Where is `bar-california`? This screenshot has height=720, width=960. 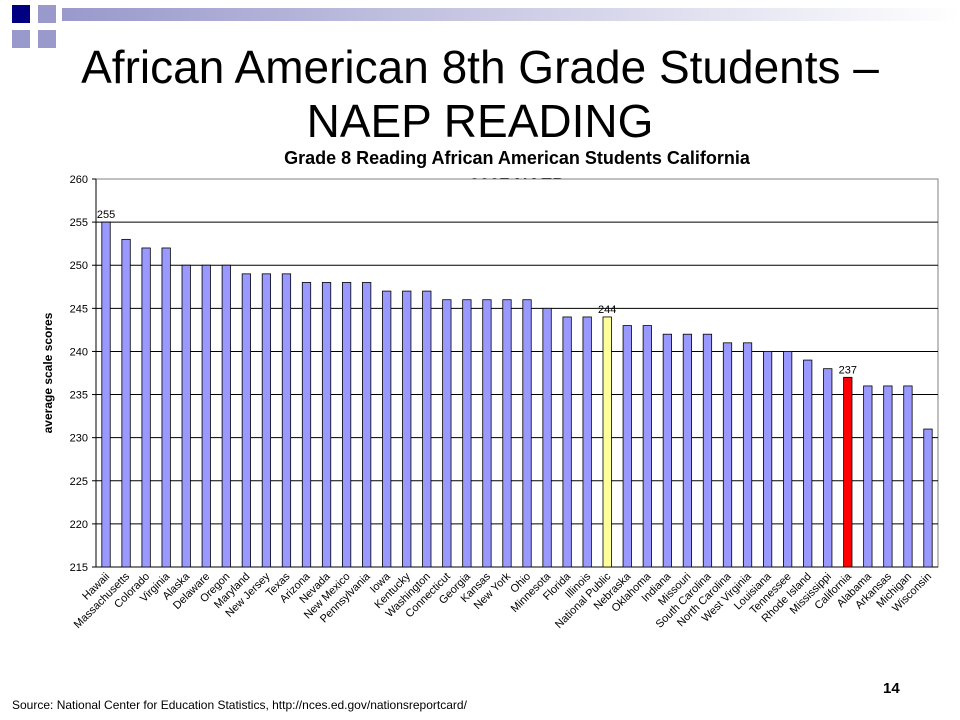 bar-california is located at coordinates (848, 472).